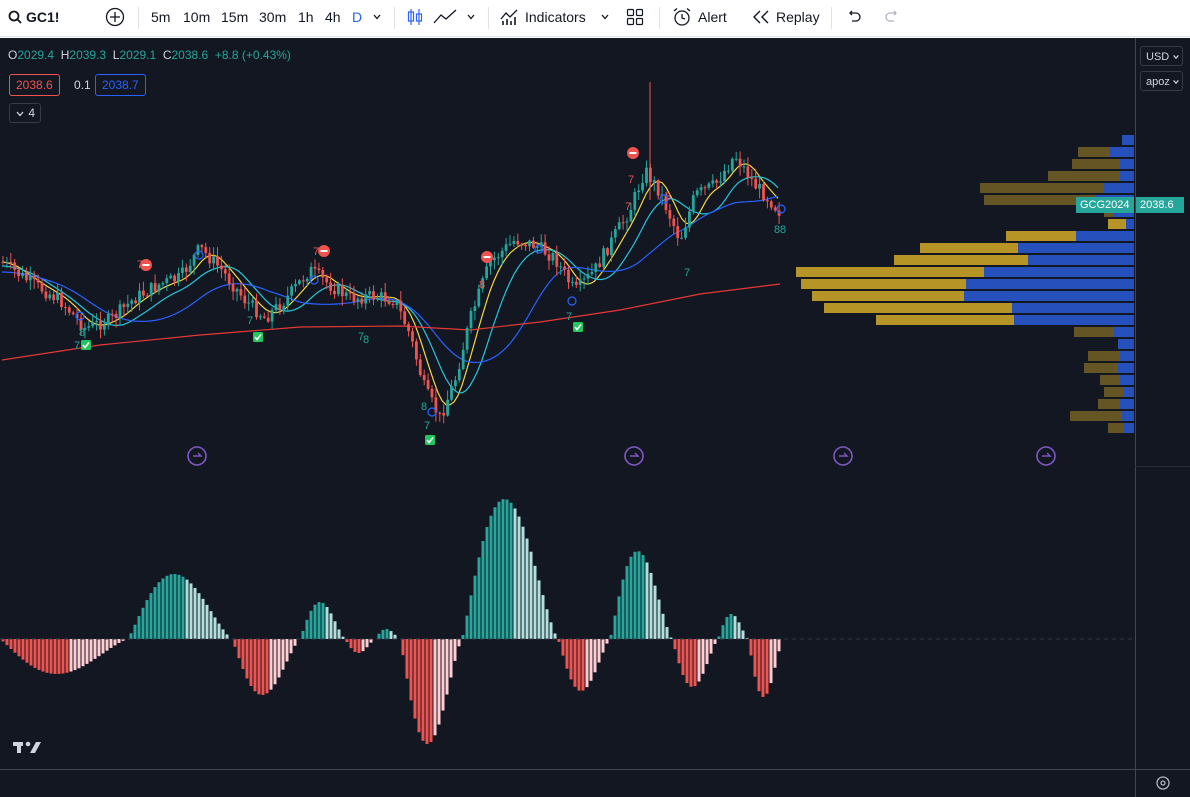 The width and height of the screenshot is (1190, 797). I want to click on replay-button: Replay, so click(786, 17).